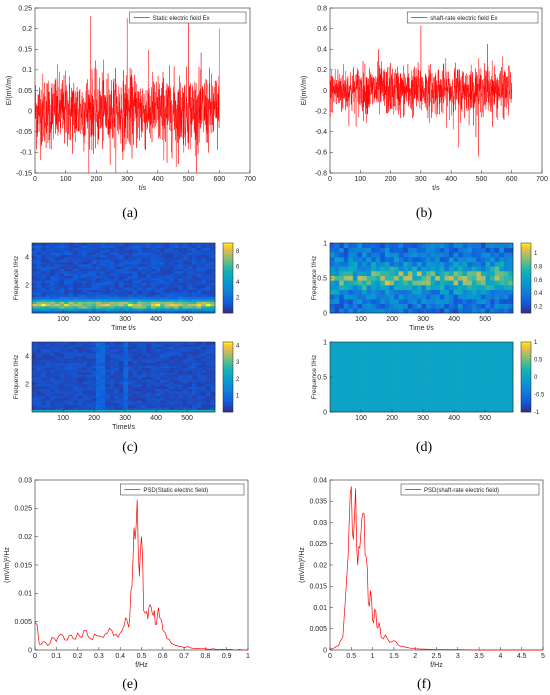 The width and height of the screenshot is (550, 695). What do you see at coordinates (228, 259) in the screenshot?
I see `chart-c-top-colorbar-cell` at bounding box center [228, 259].